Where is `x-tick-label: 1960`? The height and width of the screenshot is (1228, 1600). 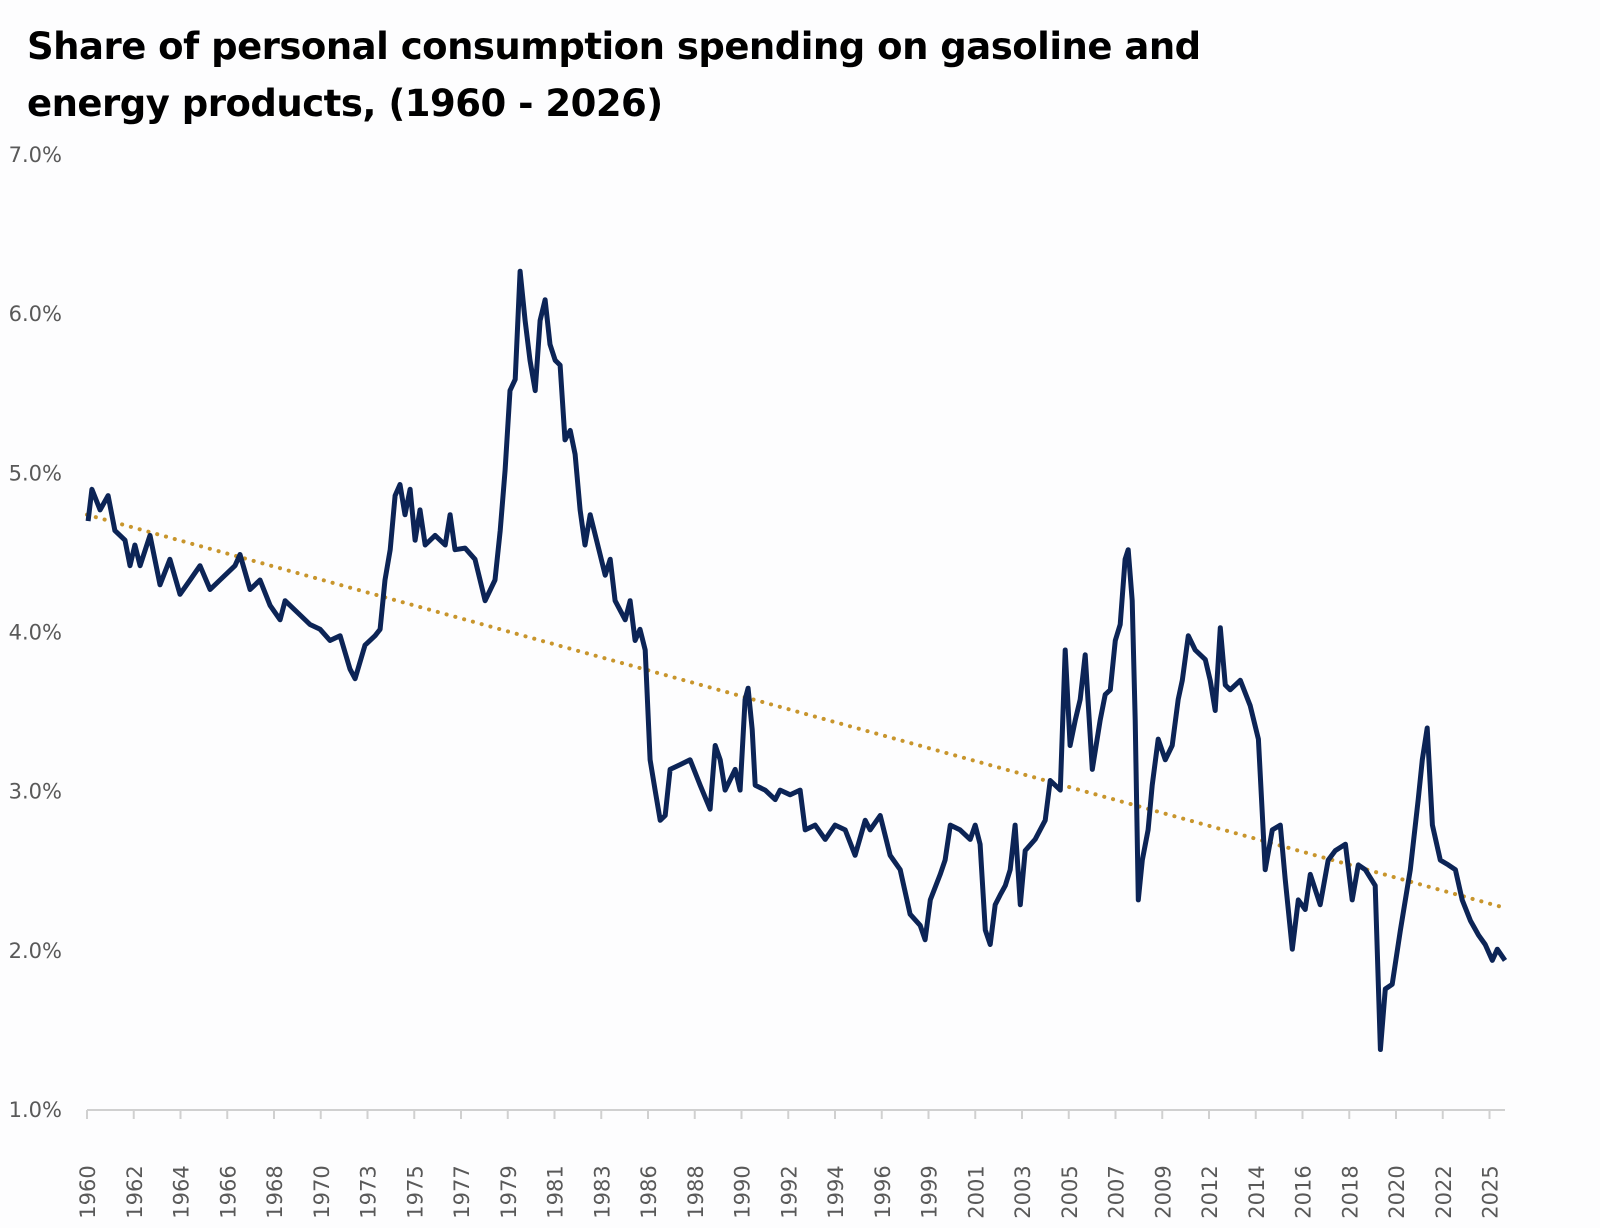 x-tick-label: 1960 is located at coordinates (88, 1191).